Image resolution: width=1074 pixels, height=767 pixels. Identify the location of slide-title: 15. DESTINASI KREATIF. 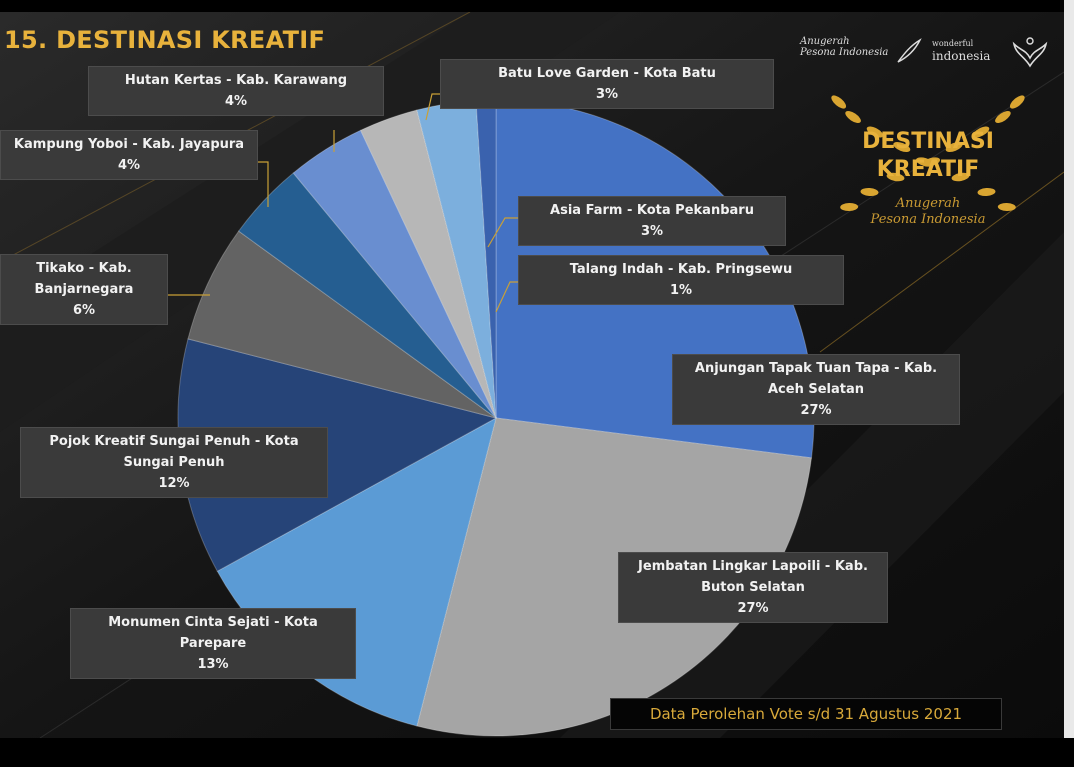
(165, 40).